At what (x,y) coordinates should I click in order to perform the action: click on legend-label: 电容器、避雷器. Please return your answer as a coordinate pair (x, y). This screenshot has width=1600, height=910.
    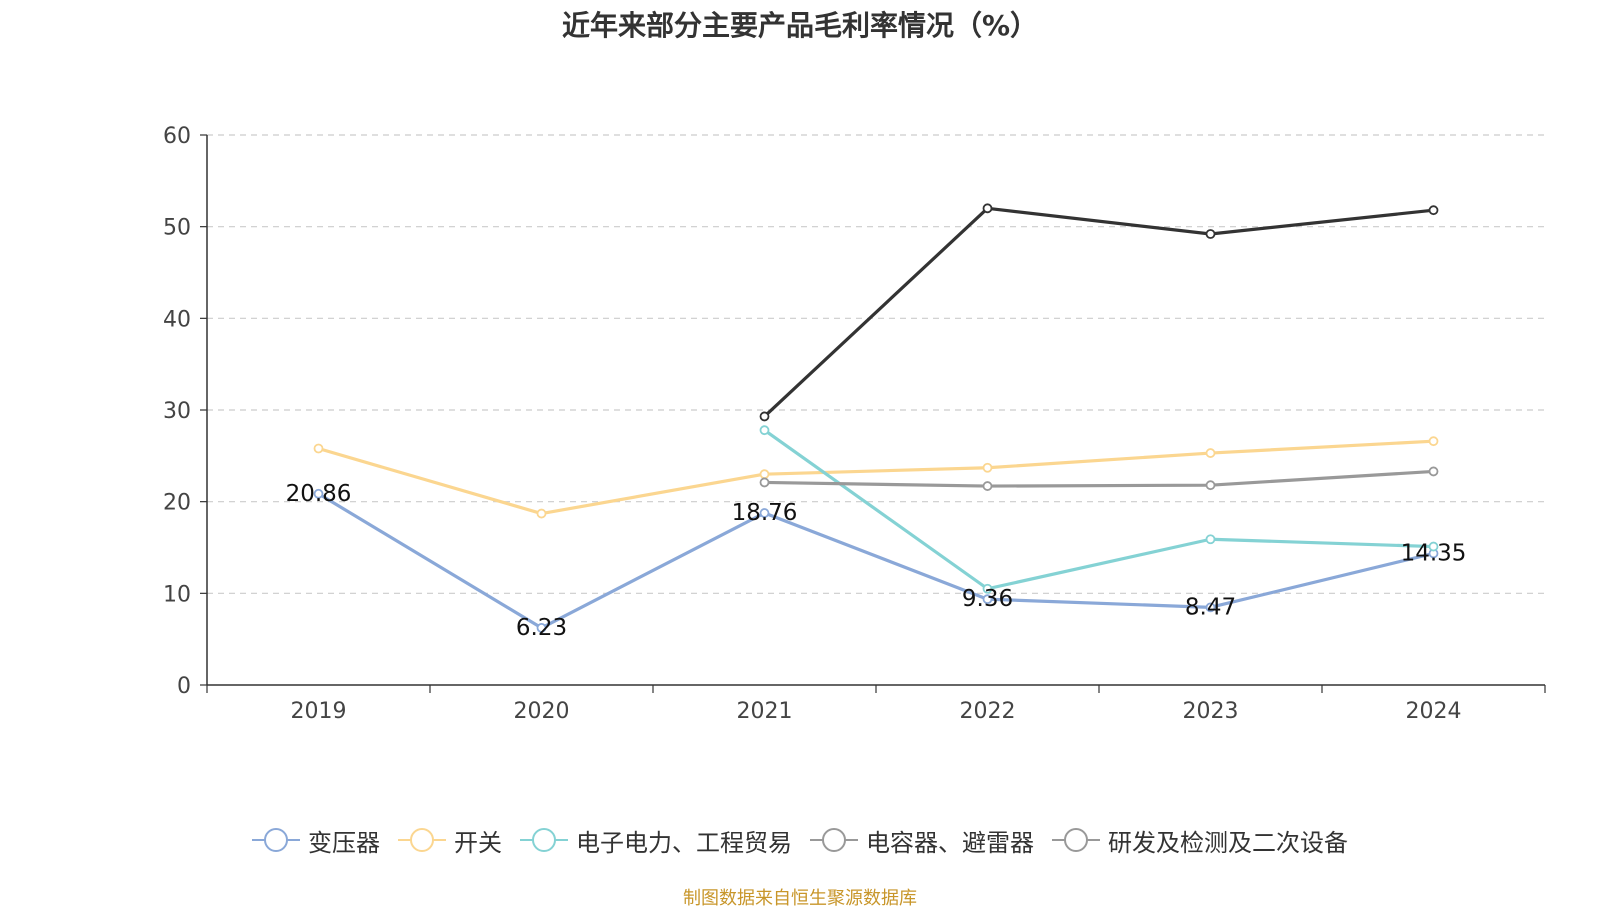
    Looking at the image, I should click on (950, 842).